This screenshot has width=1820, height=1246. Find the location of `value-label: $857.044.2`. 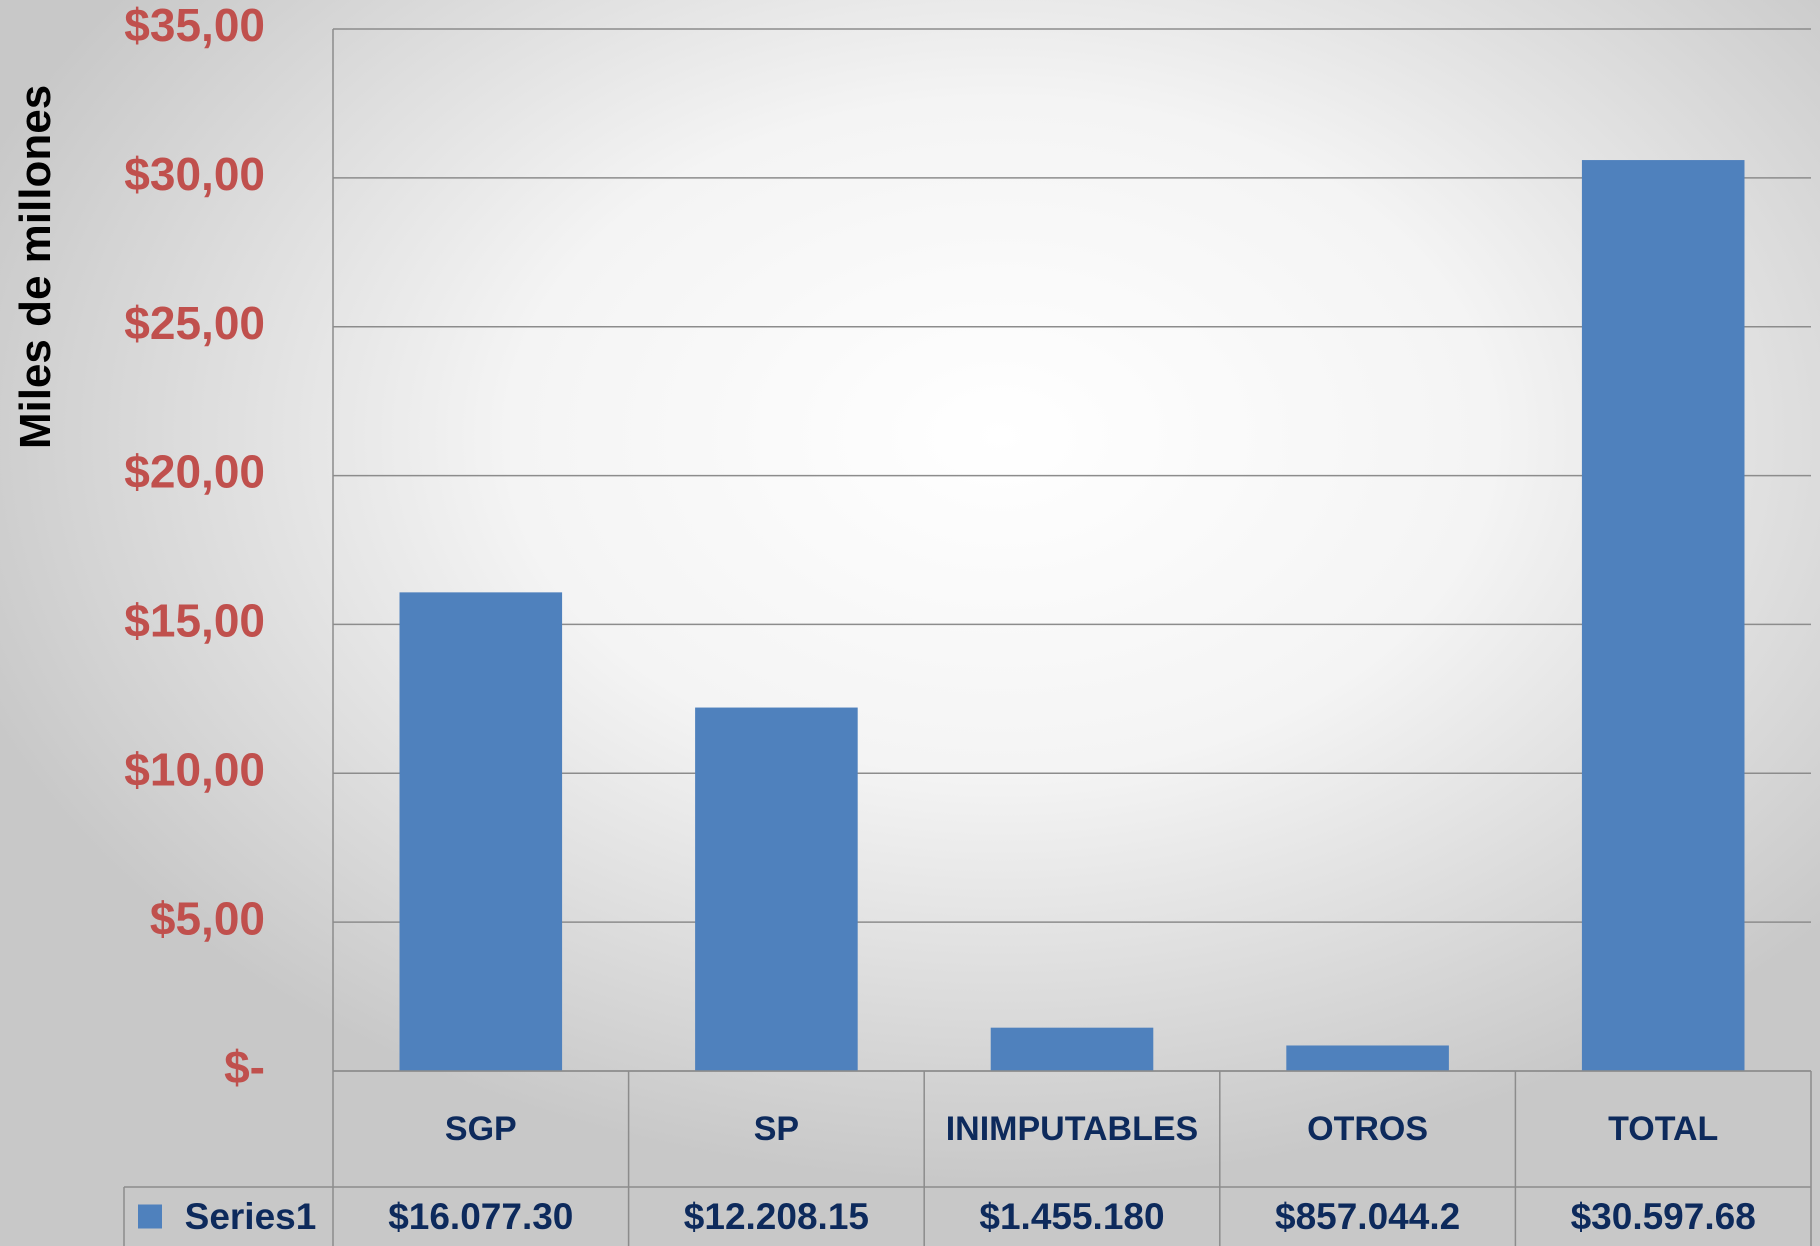

value-label: $857.044.2 is located at coordinates (1368, 1216).